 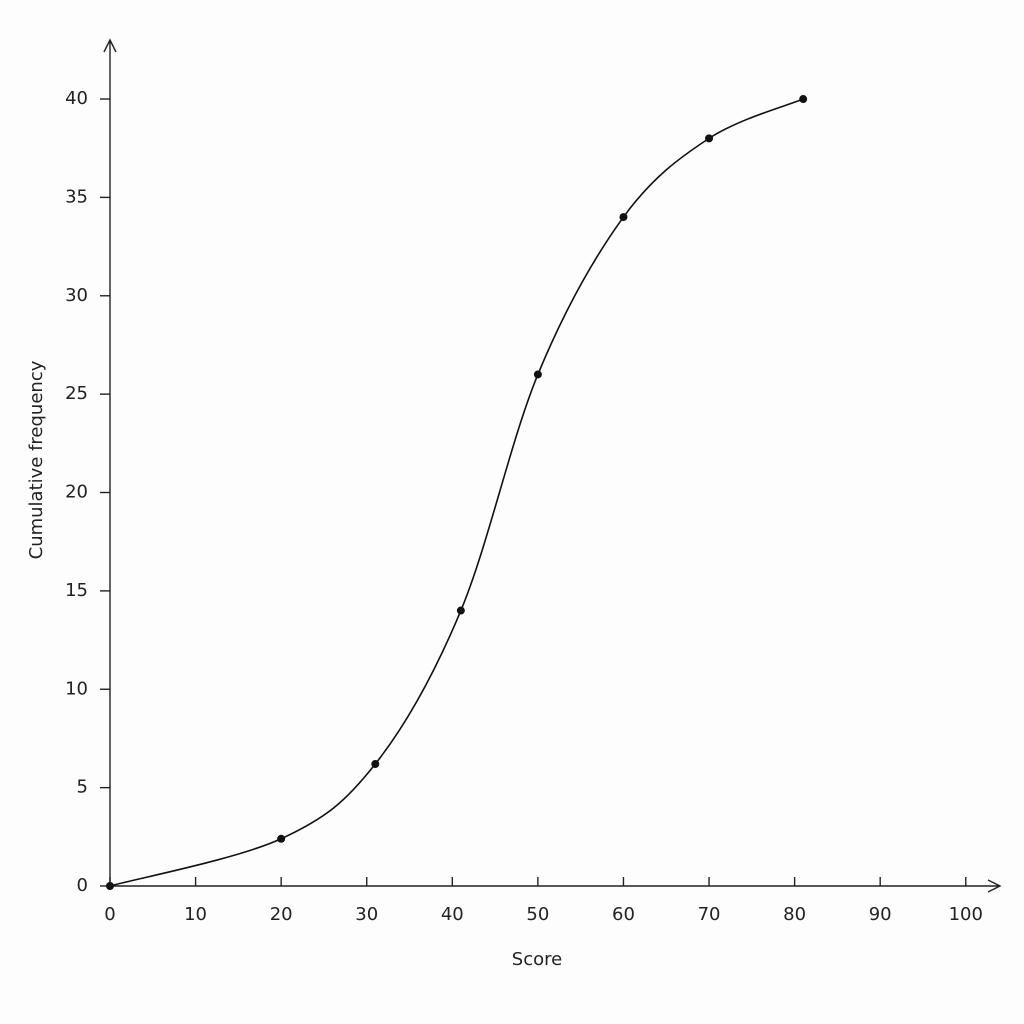 What do you see at coordinates (794, 914) in the screenshot?
I see `x-tick-label: 80` at bounding box center [794, 914].